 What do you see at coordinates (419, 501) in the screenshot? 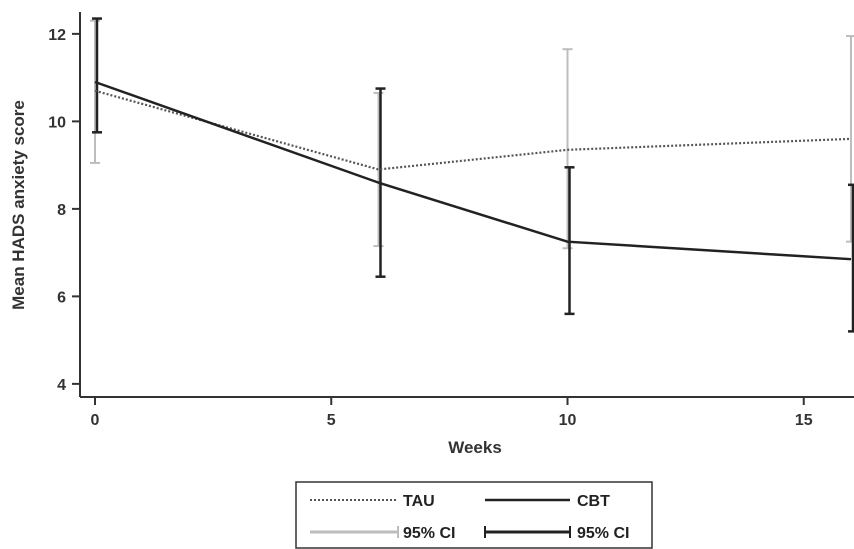
I see `legend-label-tau: TAU` at bounding box center [419, 501].